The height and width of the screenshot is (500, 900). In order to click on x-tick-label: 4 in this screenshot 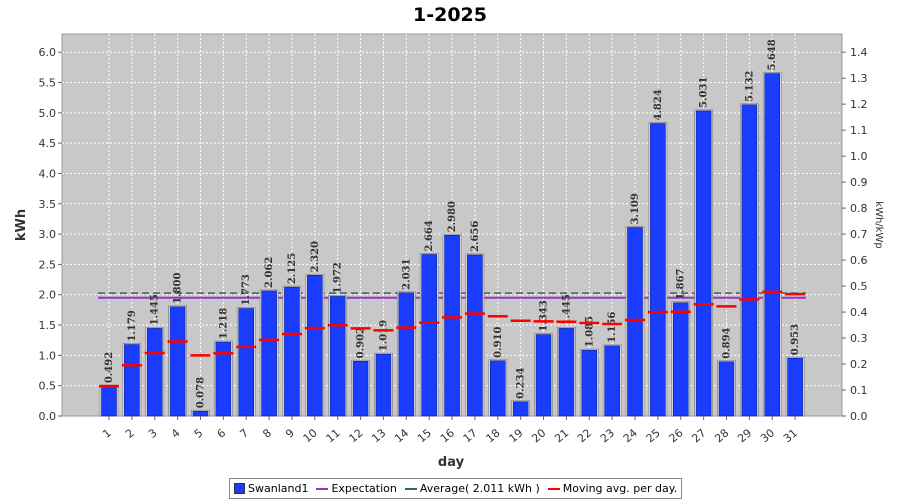, I will do `click(176, 433)`.